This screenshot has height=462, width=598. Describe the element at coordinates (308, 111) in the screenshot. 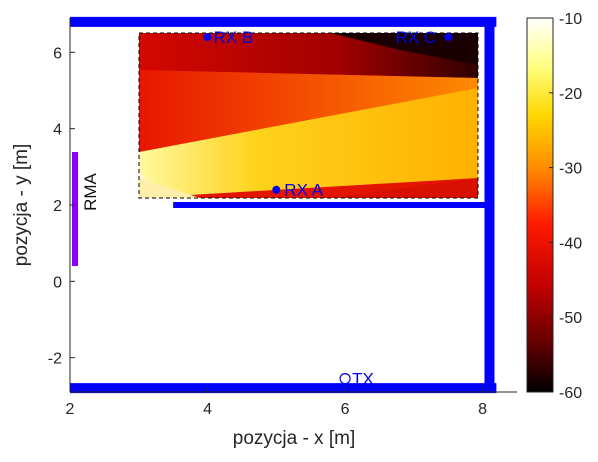

I see `heatmap-middle-wedge` at that location.